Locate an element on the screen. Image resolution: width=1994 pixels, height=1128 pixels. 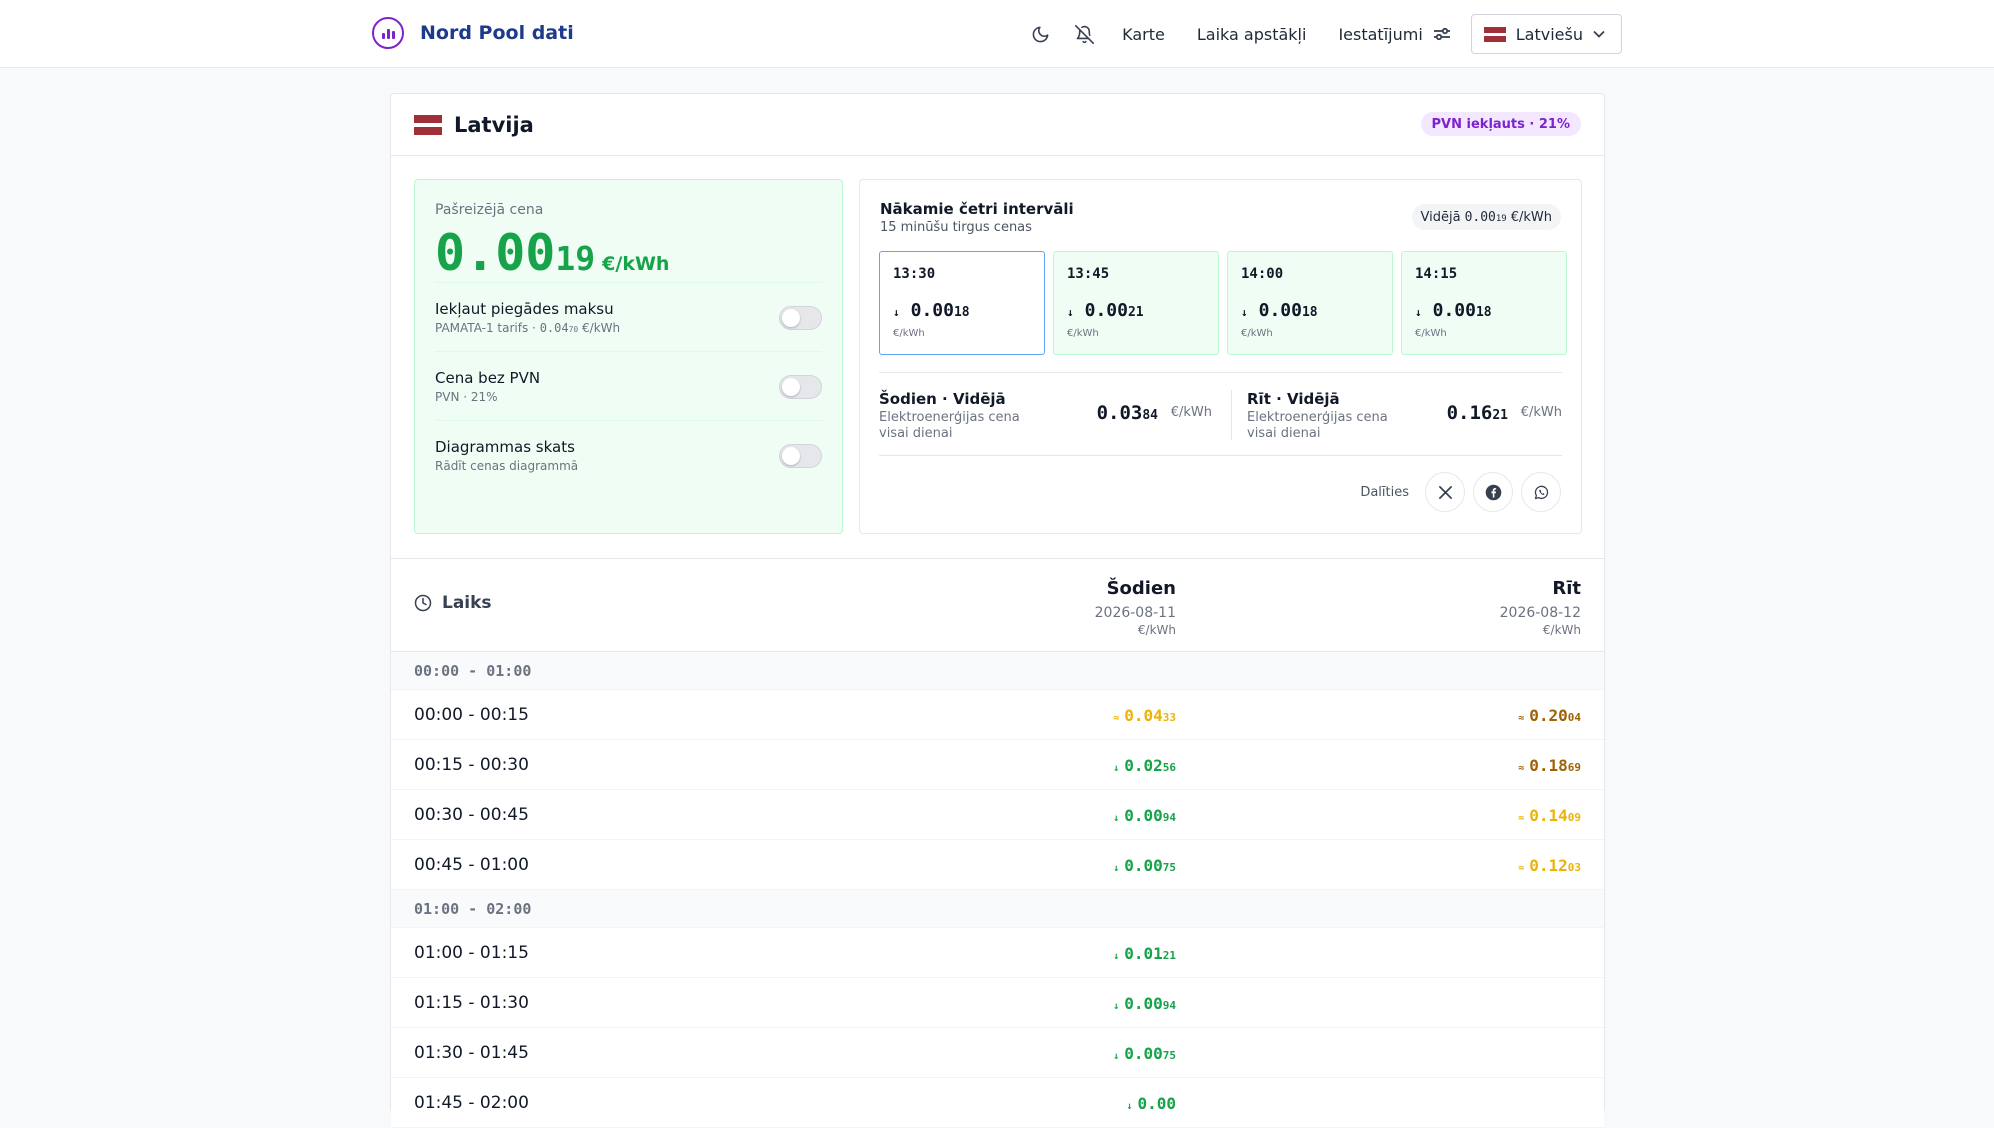
toggle-subtitle: PVN · 21% is located at coordinates (466, 397).